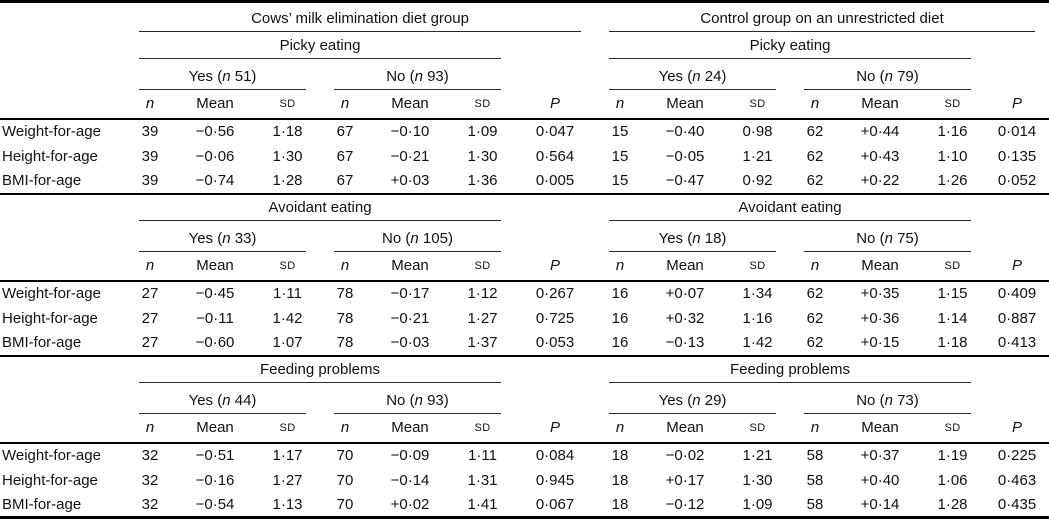  Describe the element at coordinates (150, 343) in the screenshot. I see `data-cell-n: 27` at that location.